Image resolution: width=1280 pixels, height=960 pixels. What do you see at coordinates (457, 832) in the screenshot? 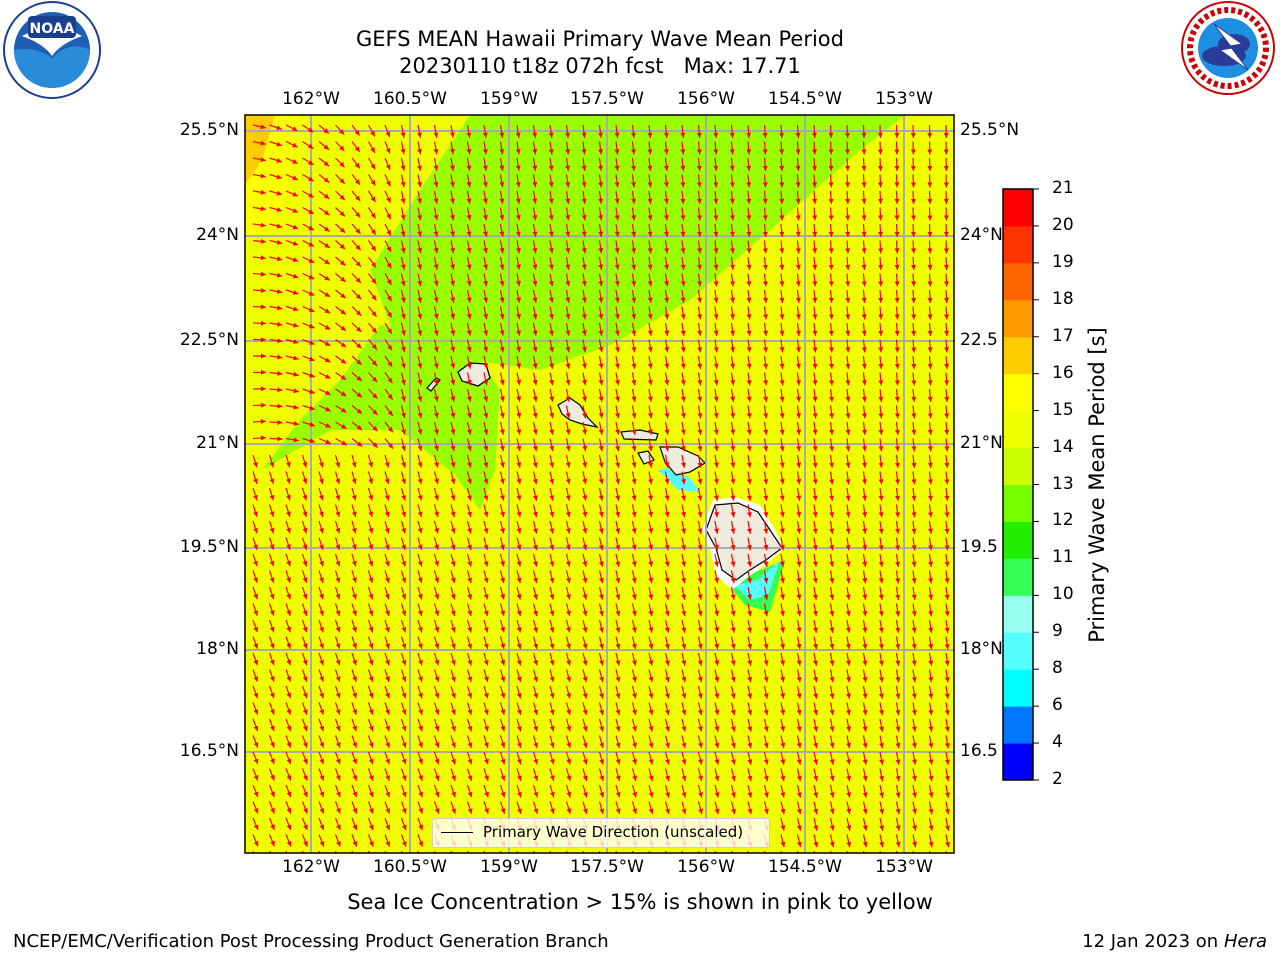
I see `legend-line-icon` at bounding box center [457, 832].